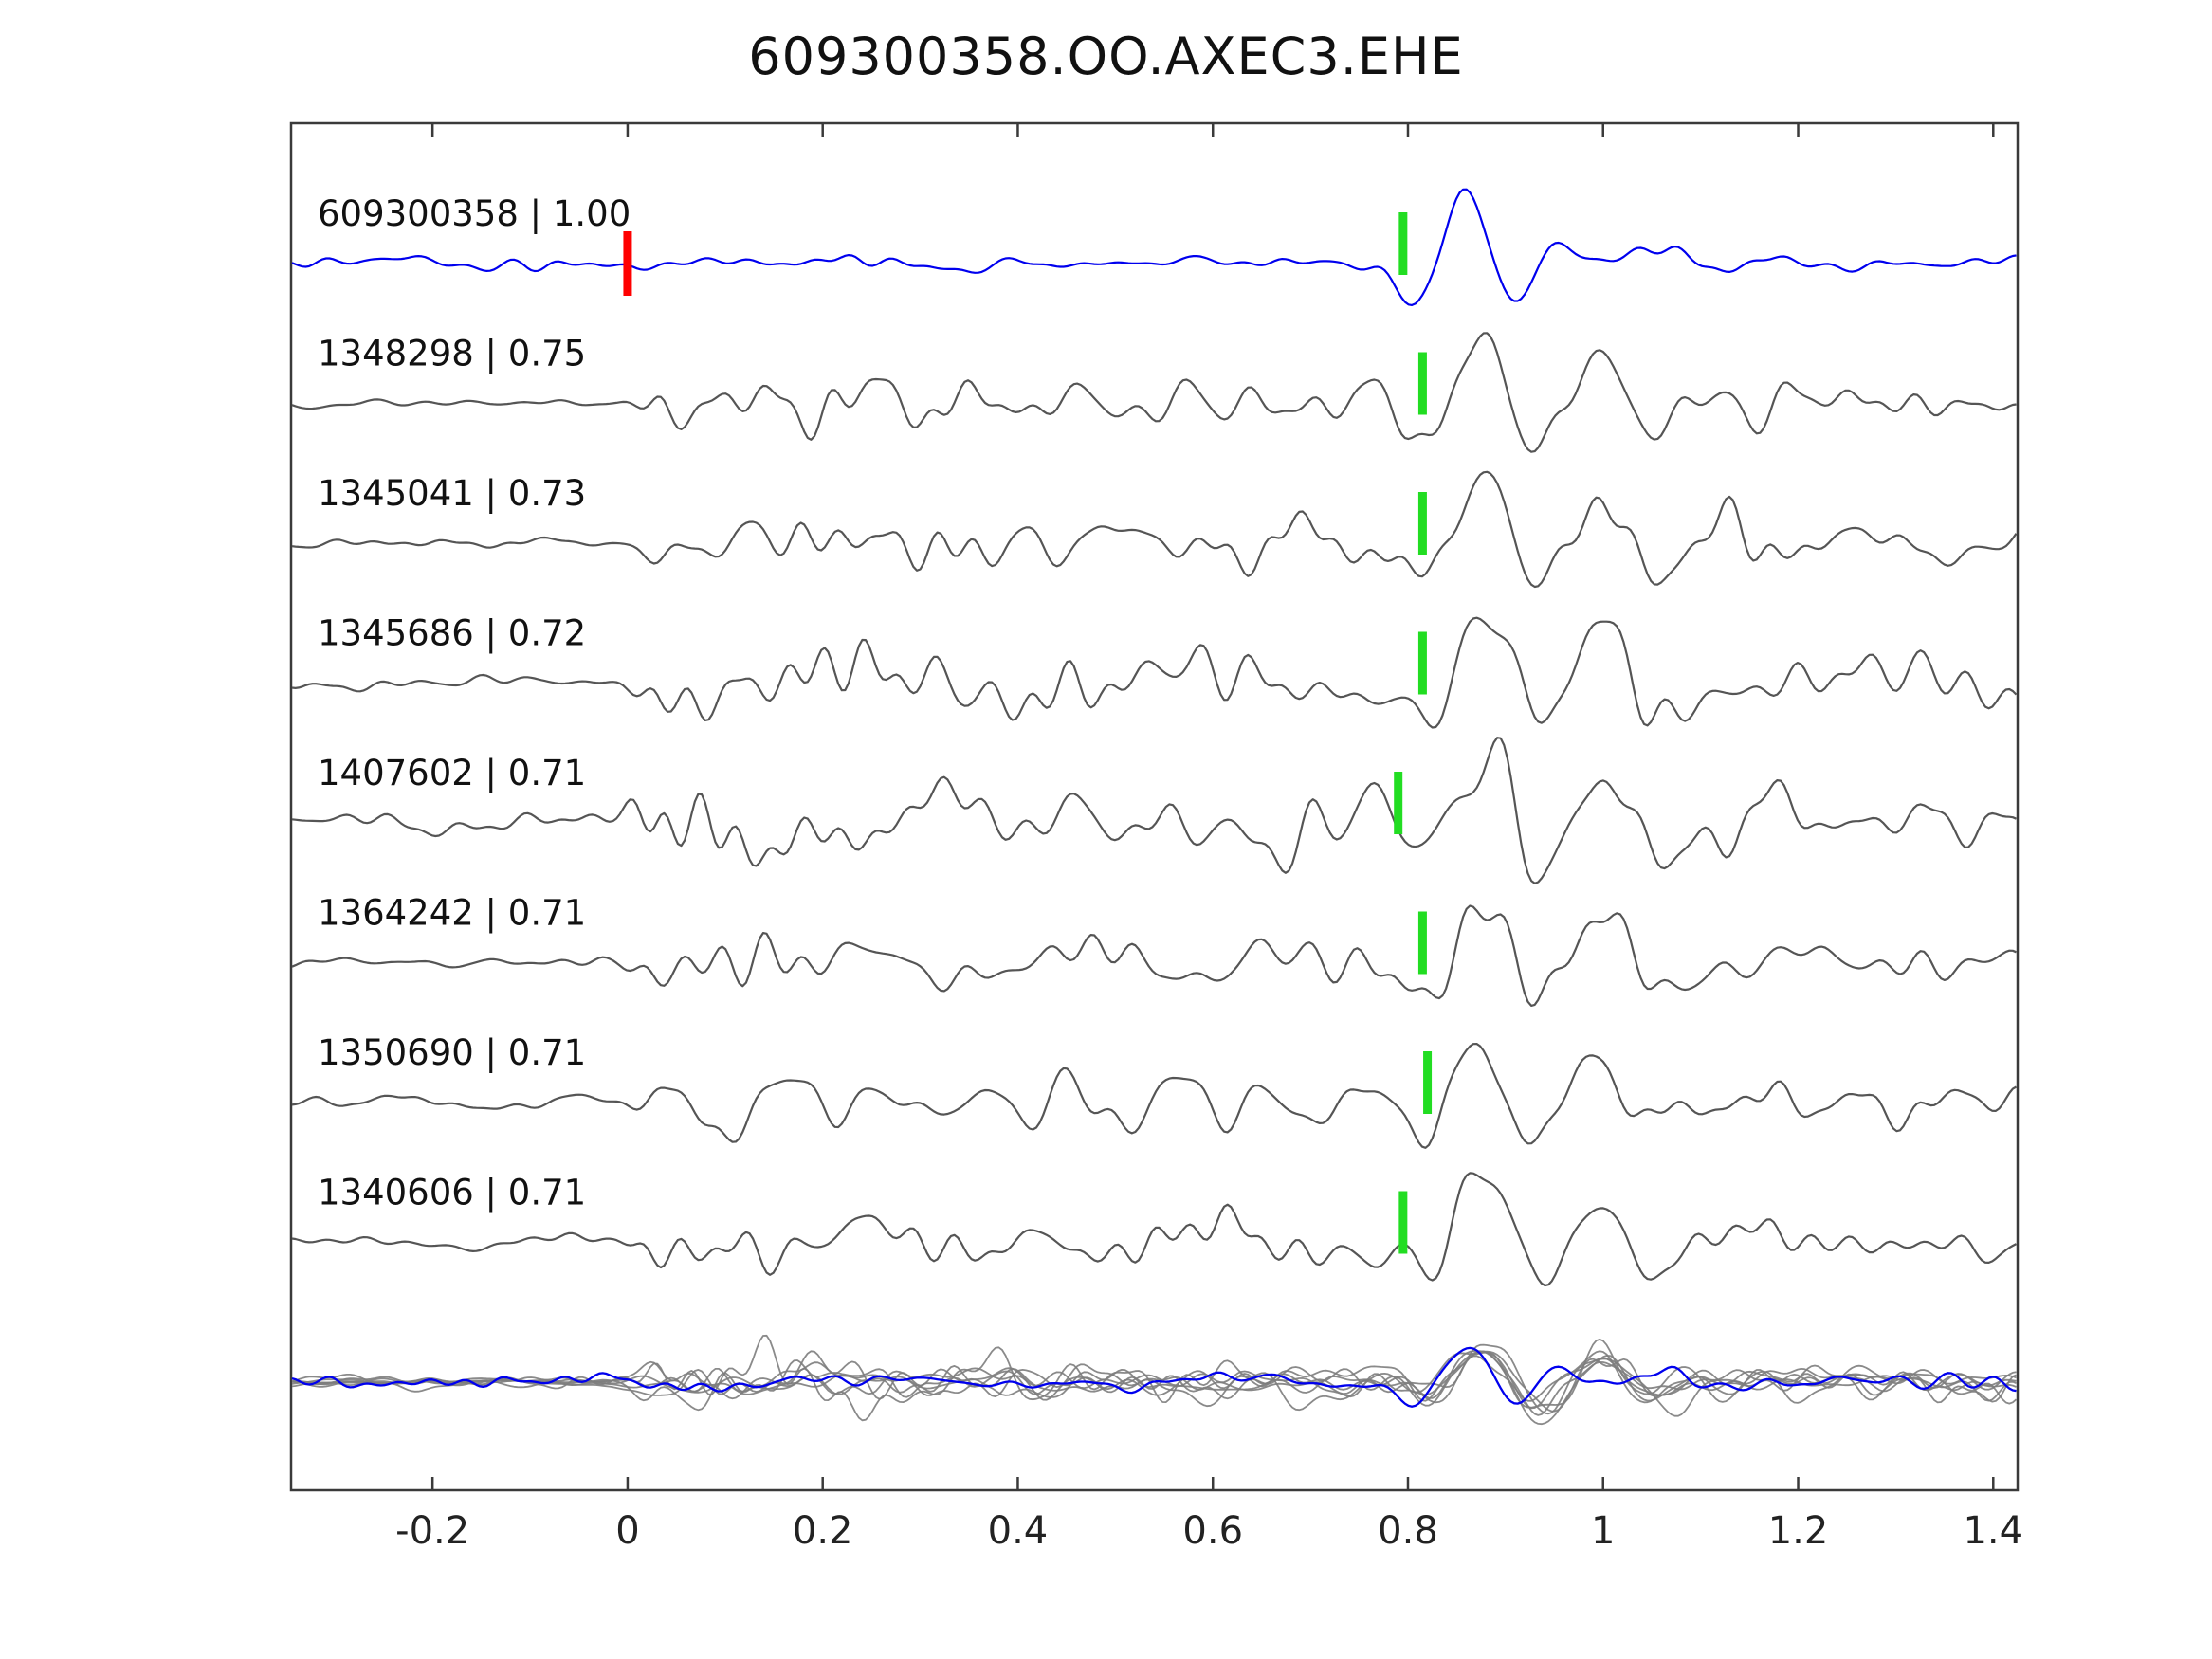 The image size is (2212, 1659). What do you see at coordinates (627, 1531) in the screenshot?
I see `x-tick-label: 0` at bounding box center [627, 1531].